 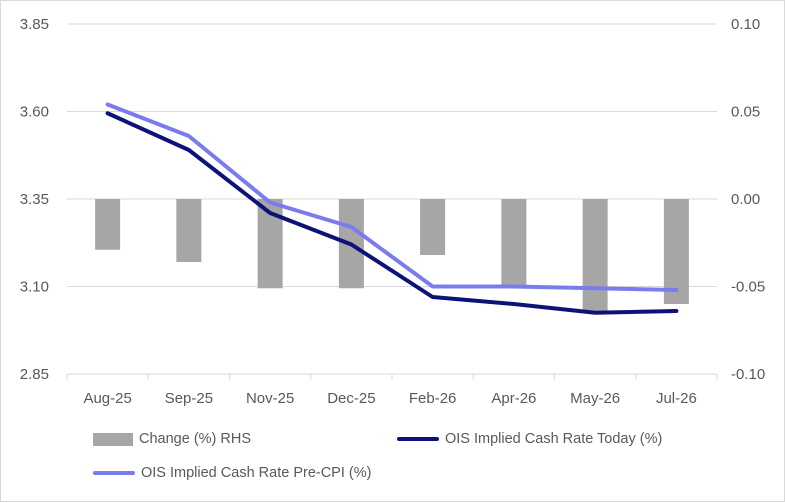 What do you see at coordinates (34, 112) in the screenshot?
I see `left-tick-label: 3.60` at bounding box center [34, 112].